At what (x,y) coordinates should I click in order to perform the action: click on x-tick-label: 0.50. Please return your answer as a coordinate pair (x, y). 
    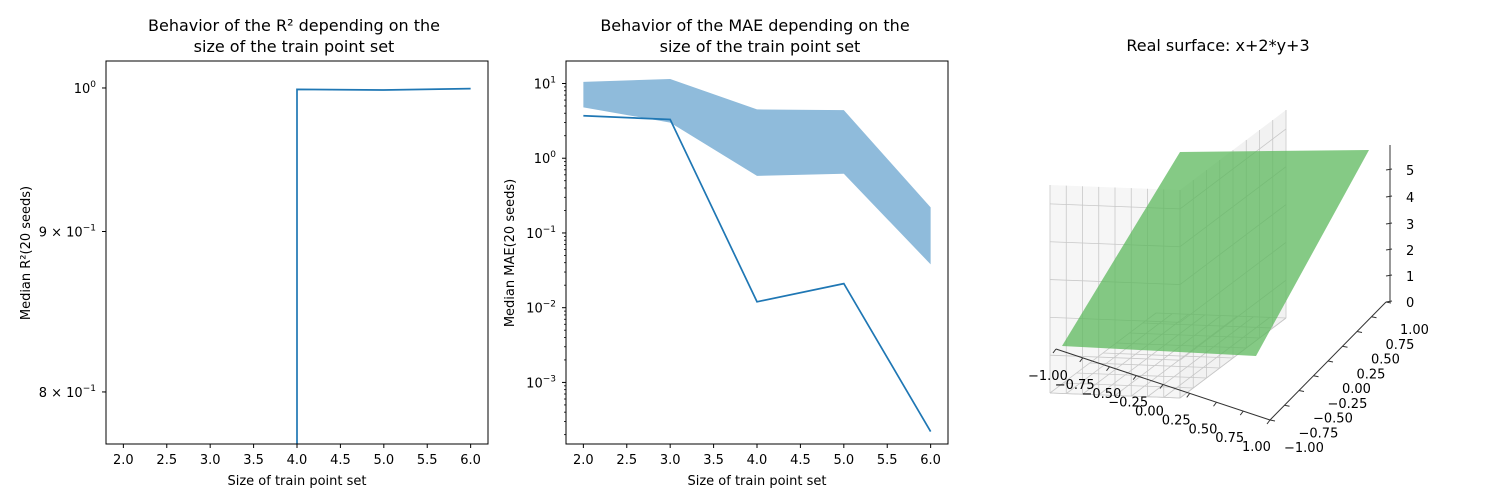
    Looking at the image, I should click on (1203, 429).